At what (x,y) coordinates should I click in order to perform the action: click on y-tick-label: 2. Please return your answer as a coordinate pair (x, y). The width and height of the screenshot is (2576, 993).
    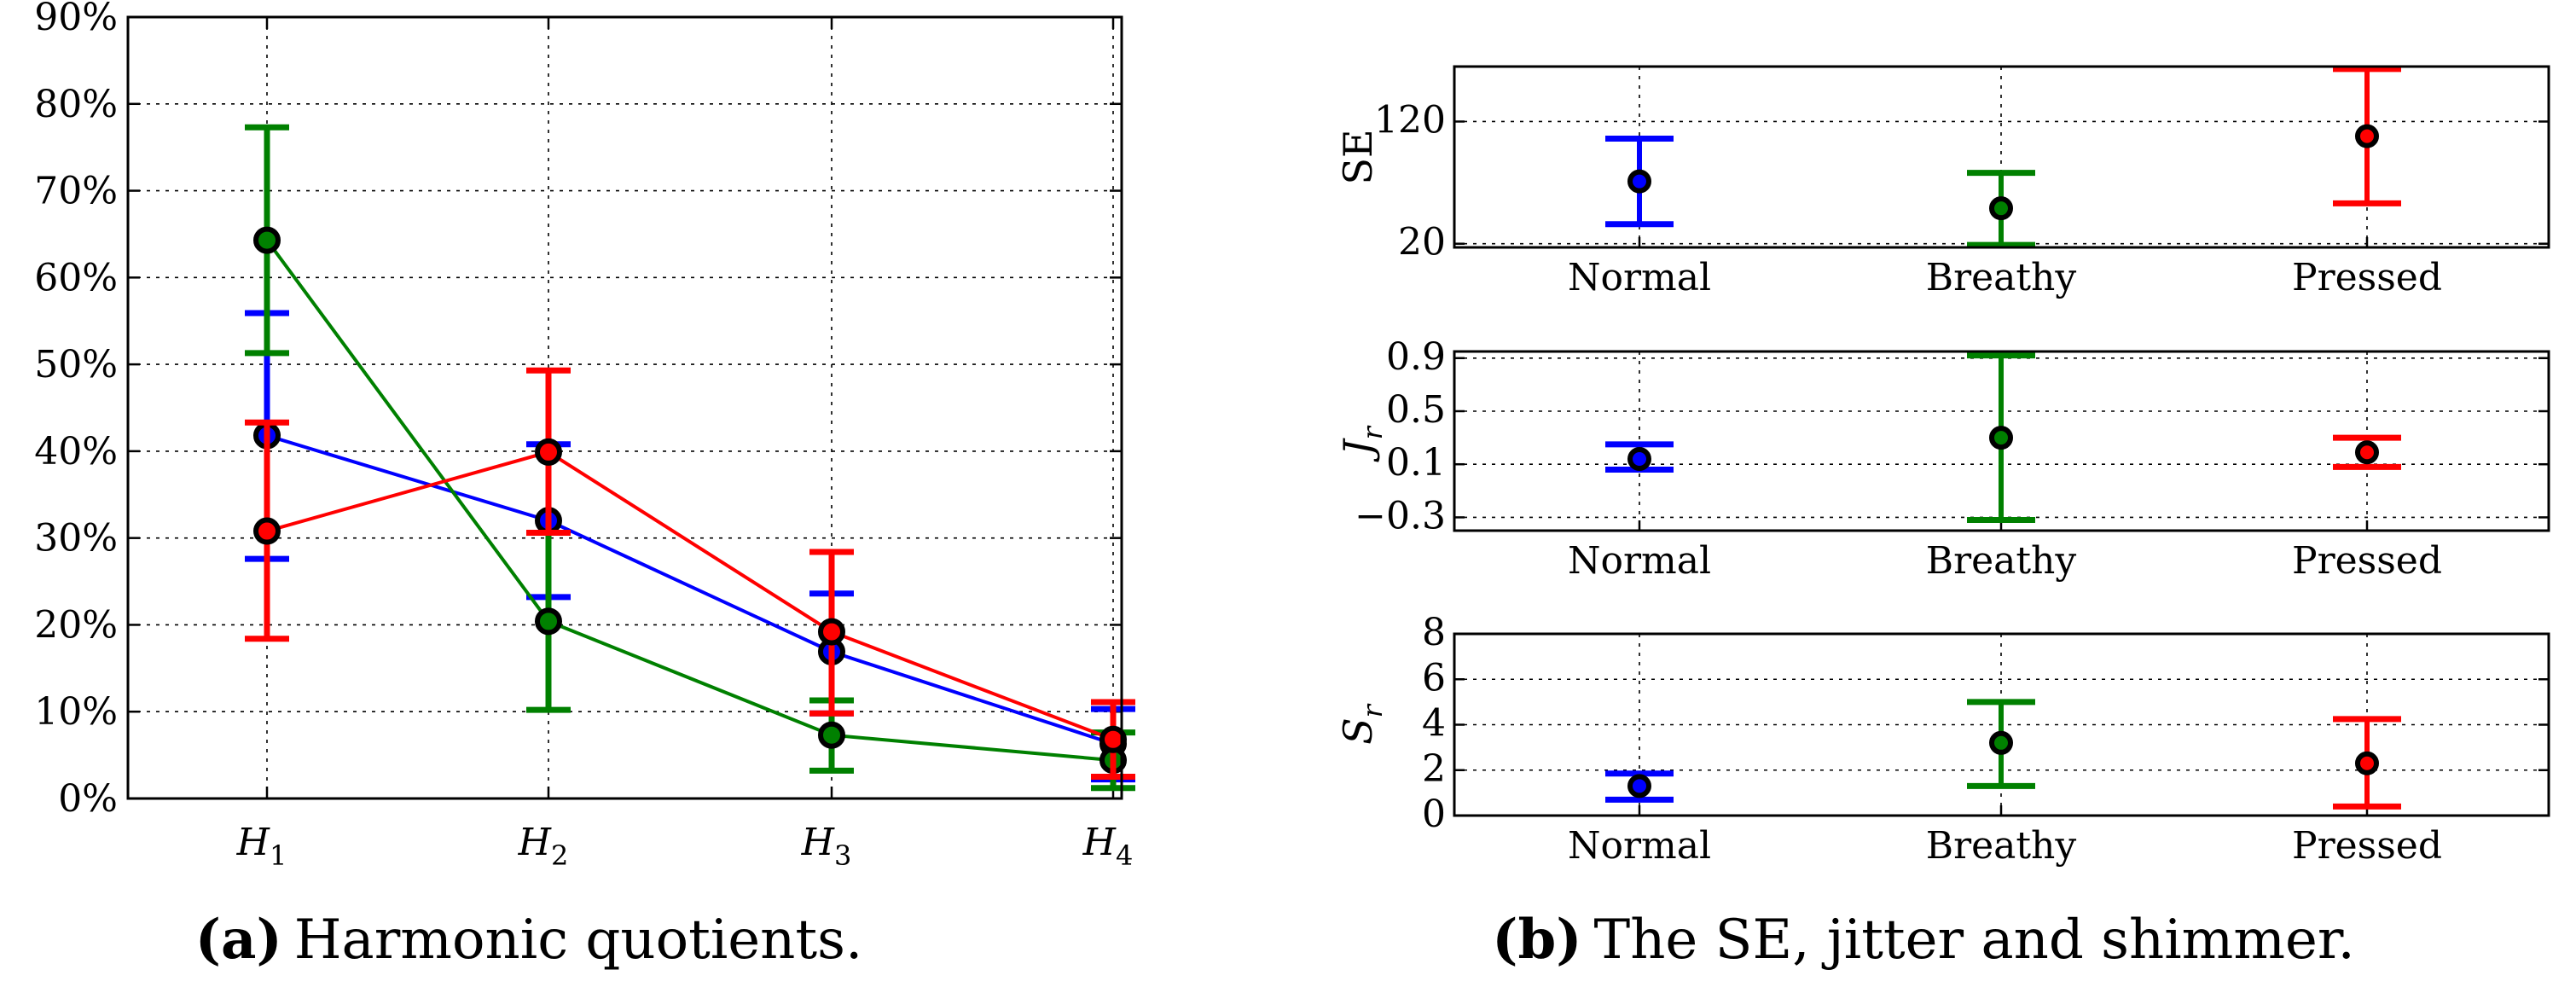
    Looking at the image, I should click on (1434, 769).